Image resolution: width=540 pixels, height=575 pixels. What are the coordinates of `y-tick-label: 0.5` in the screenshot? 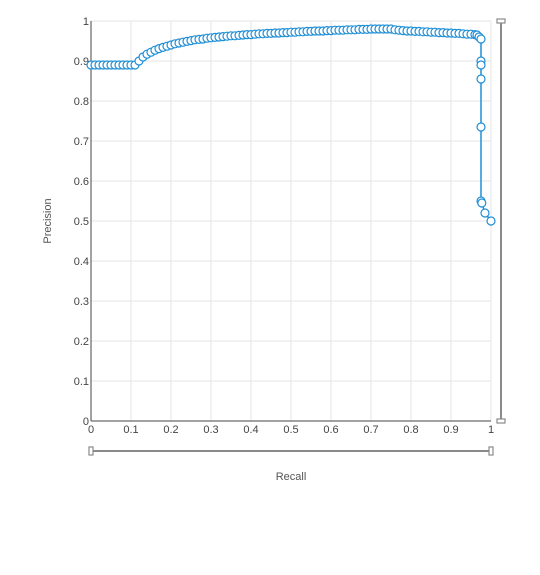 It's located at (81, 222).